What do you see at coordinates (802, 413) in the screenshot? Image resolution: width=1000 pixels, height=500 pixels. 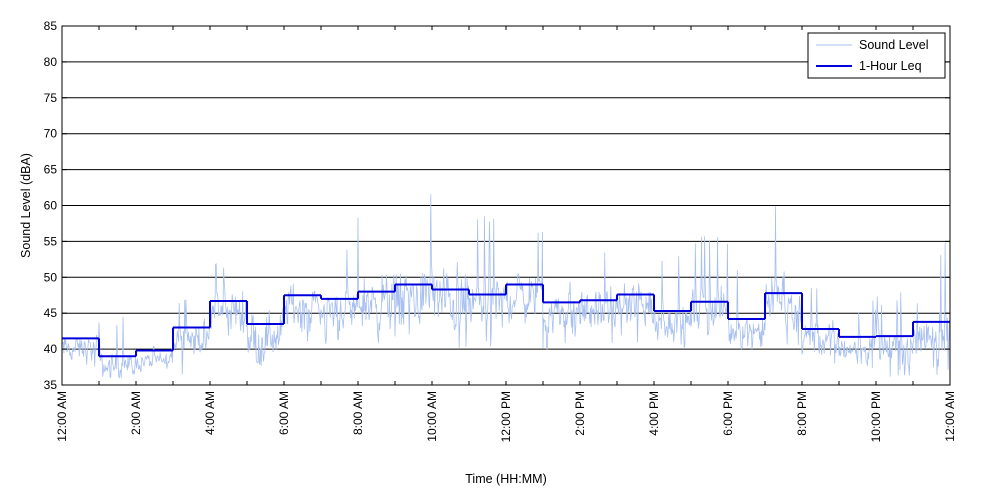 I see `x-tick-label: 8:00 PM` at bounding box center [802, 413].